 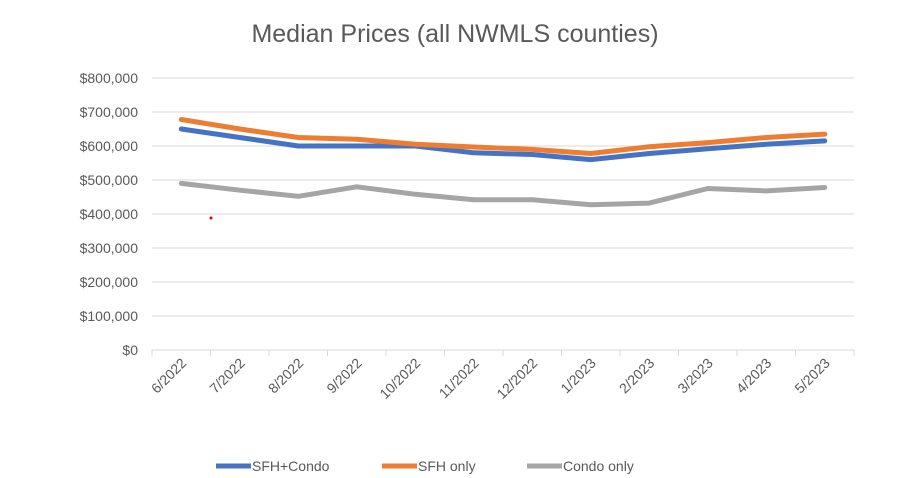 What do you see at coordinates (598, 466) in the screenshot?
I see `legend-label: Condo only` at bounding box center [598, 466].